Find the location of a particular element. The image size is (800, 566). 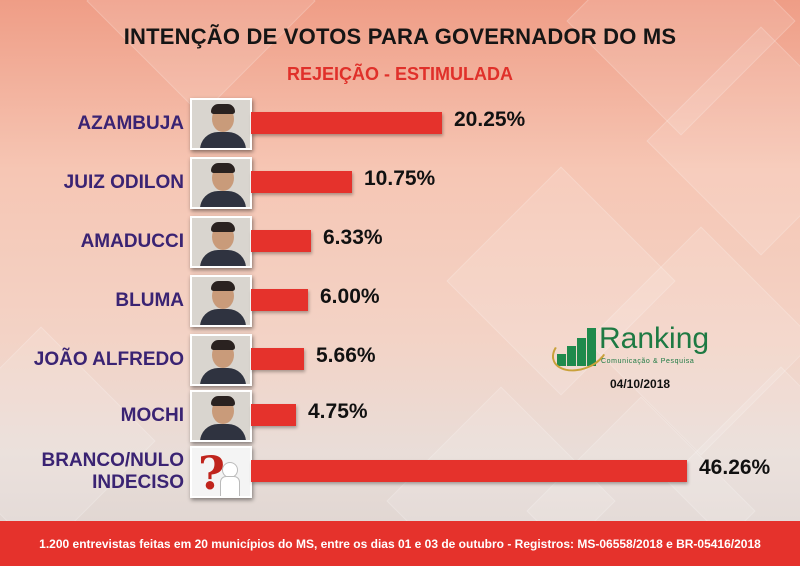

ranking-logo: Ranking Comunicação & Pesquisa is located at coordinates (635, 349).